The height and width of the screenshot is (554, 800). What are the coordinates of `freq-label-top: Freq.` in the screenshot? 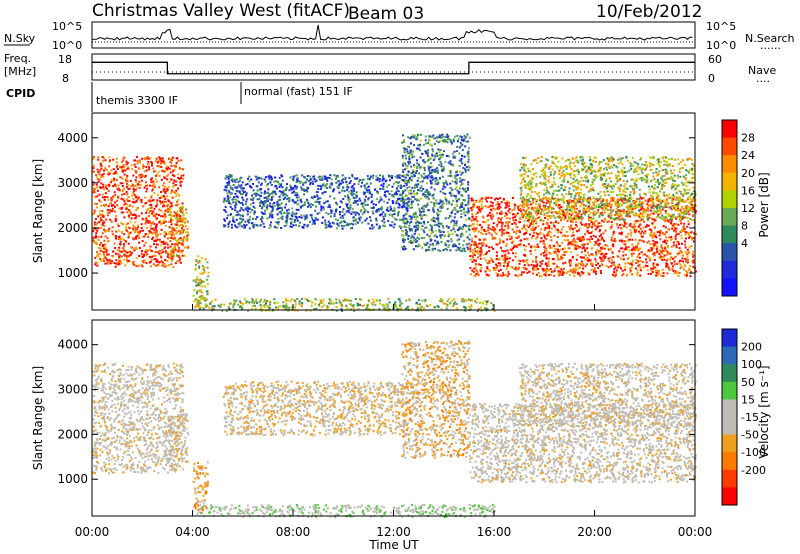 It's located at (17, 58).